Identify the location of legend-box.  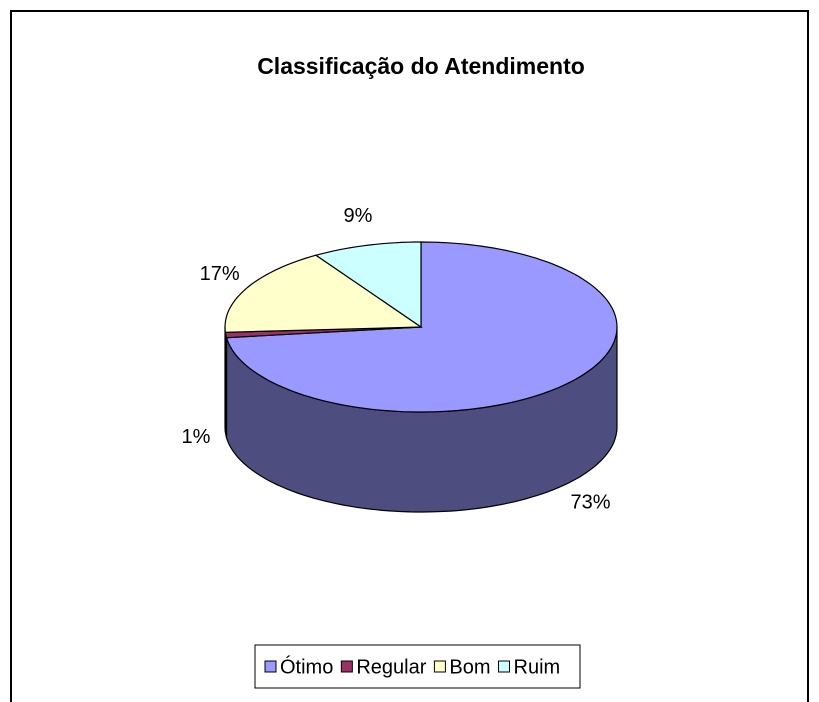
(417, 666).